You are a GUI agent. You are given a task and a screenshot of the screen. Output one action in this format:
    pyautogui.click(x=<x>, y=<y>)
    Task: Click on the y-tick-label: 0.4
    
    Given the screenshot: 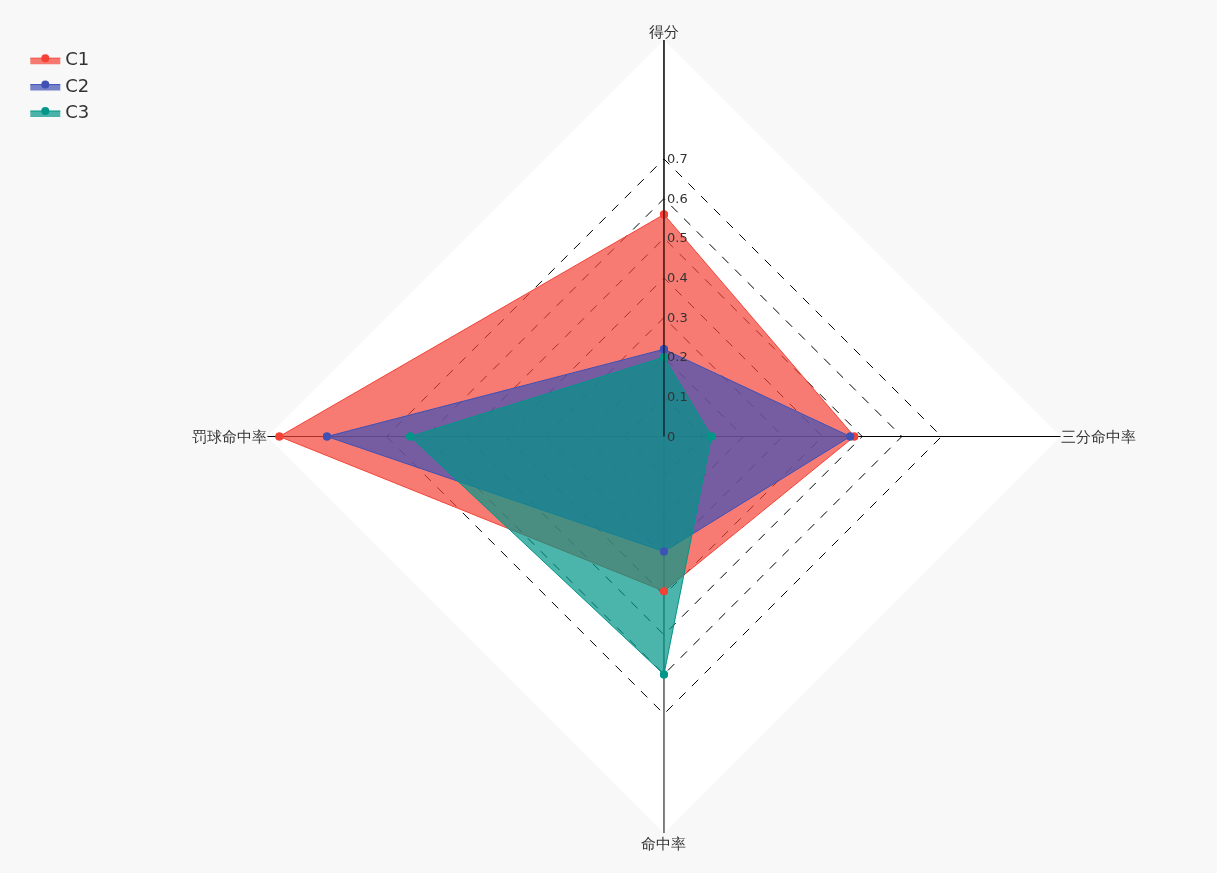 What is the action you would take?
    pyautogui.click(x=677, y=278)
    